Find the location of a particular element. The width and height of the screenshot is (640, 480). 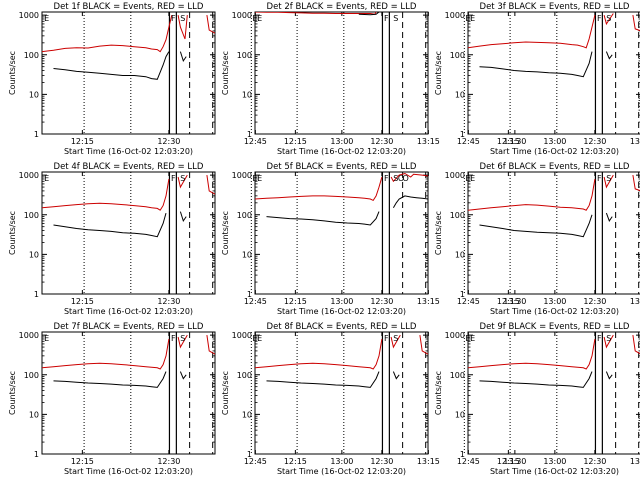

chart-title: Det 2f BLACK = Events, RED = LLD is located at coordinates (342, 7).